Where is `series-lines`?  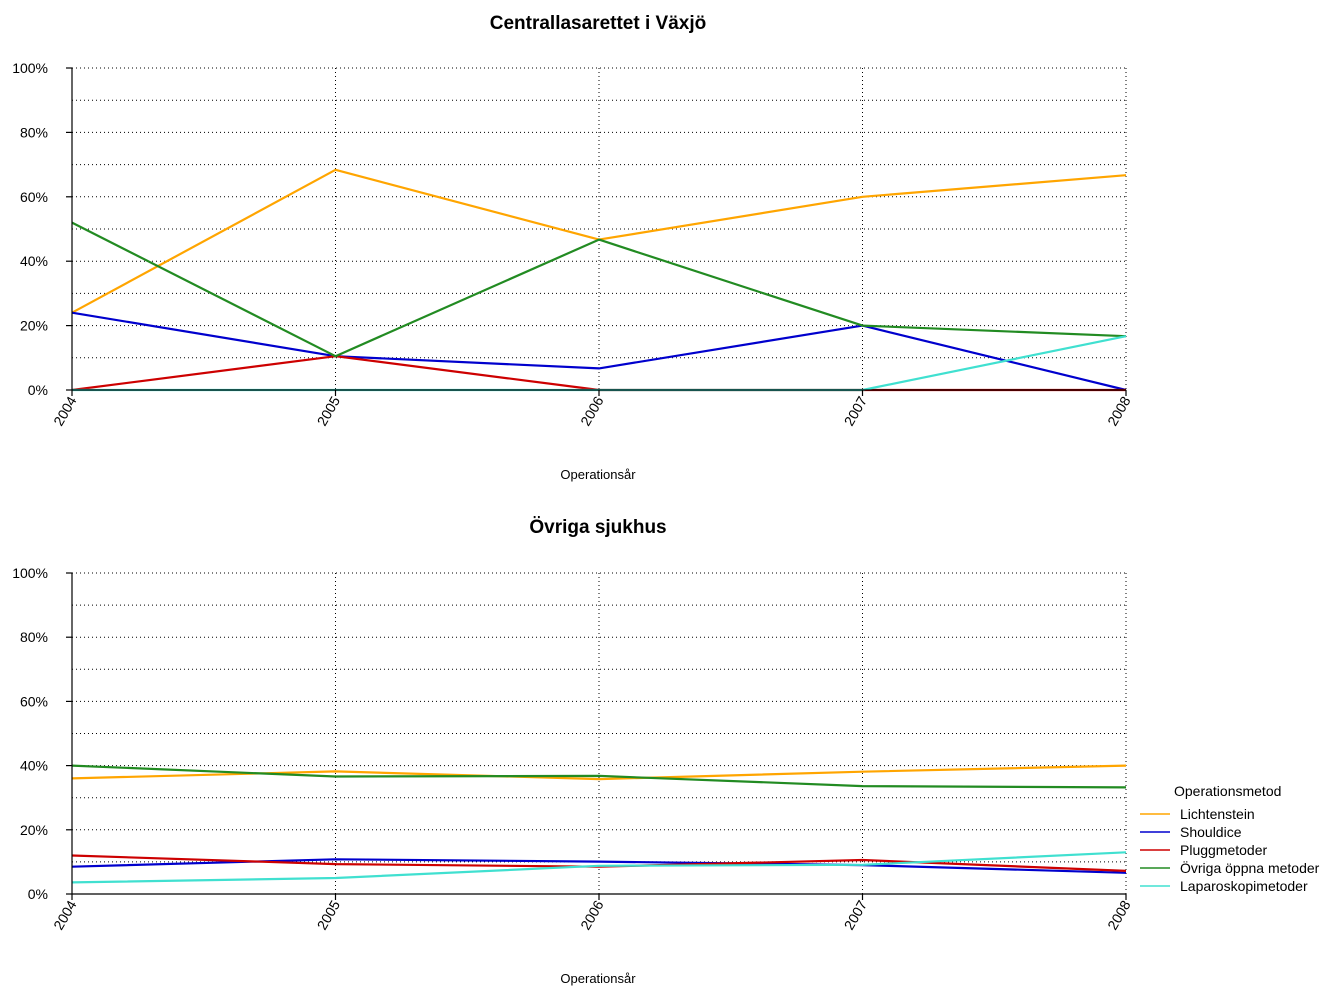
series-lines is located at coordinates (599, 824).